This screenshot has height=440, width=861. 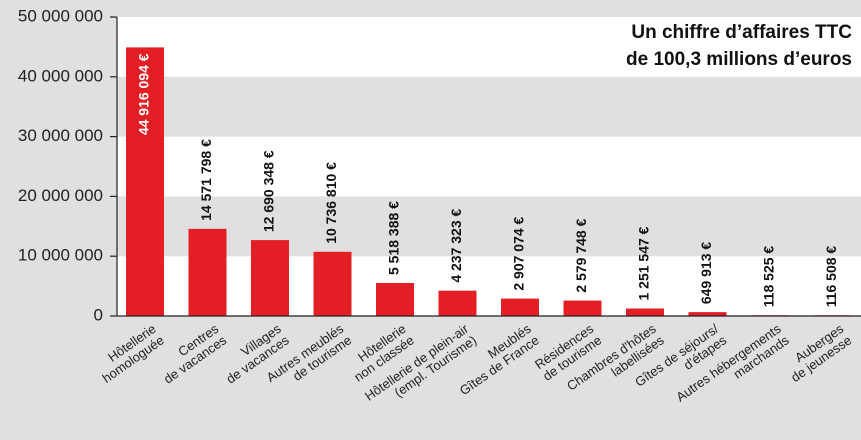 I want to click on y-tick-label: 10 000 000, so click(x=60, y=255).